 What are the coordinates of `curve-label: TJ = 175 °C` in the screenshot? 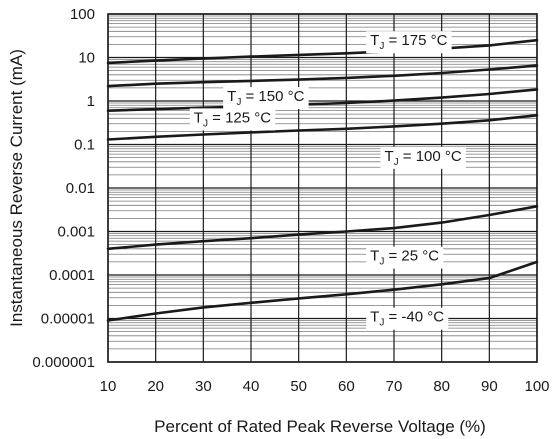 It's located at (408, 42).